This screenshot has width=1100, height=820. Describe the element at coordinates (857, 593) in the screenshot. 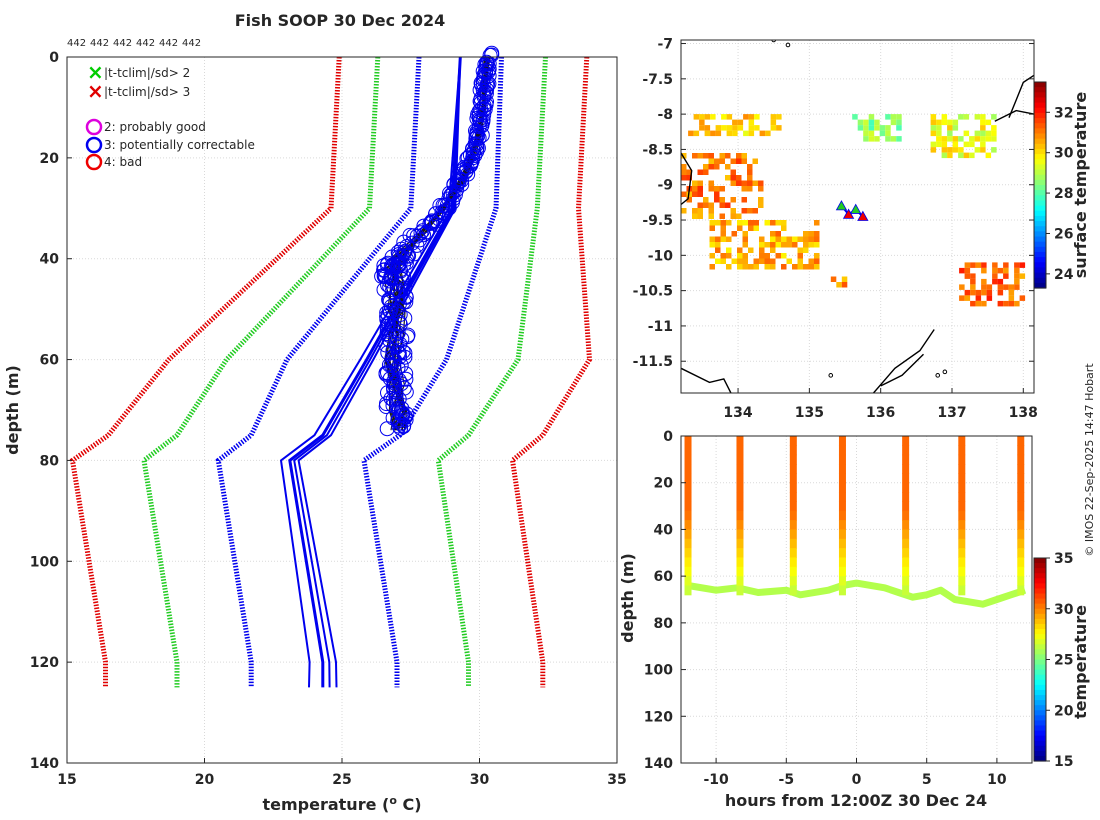

I see `bottom-tow-trace` at that location.